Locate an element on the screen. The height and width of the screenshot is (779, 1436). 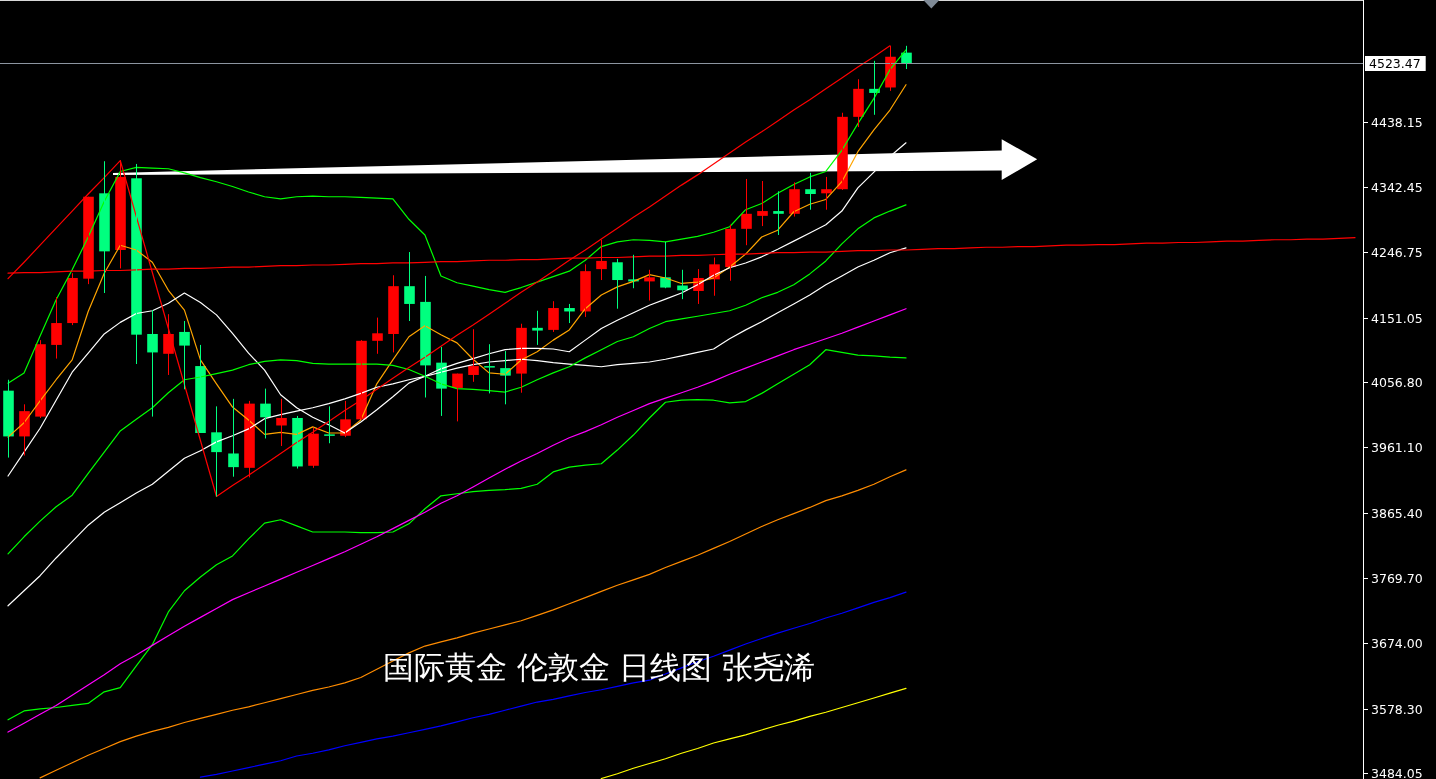
y-tick-label: 3961.10 is located at coordinates (1397, 447).